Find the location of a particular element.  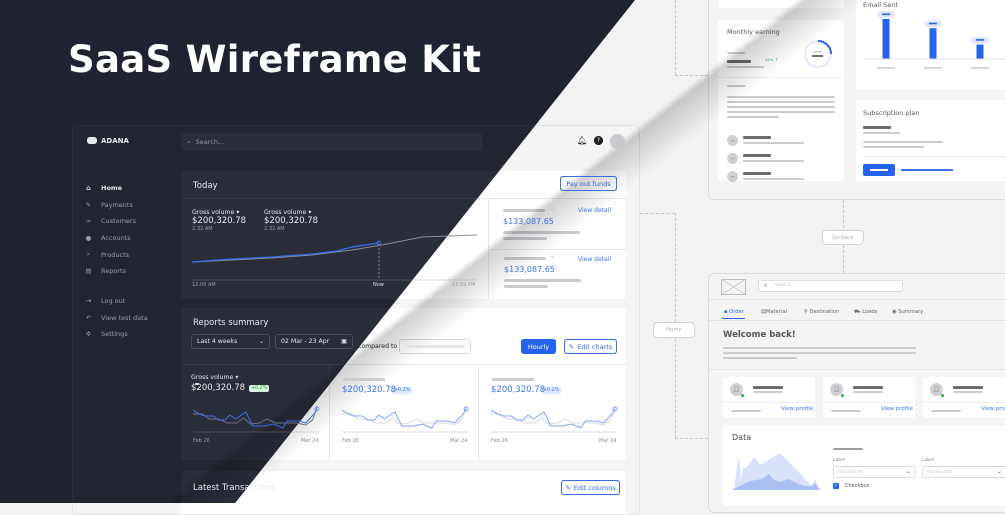

tab-loads: ⛟ Loads is located at coordinates (866, 312).